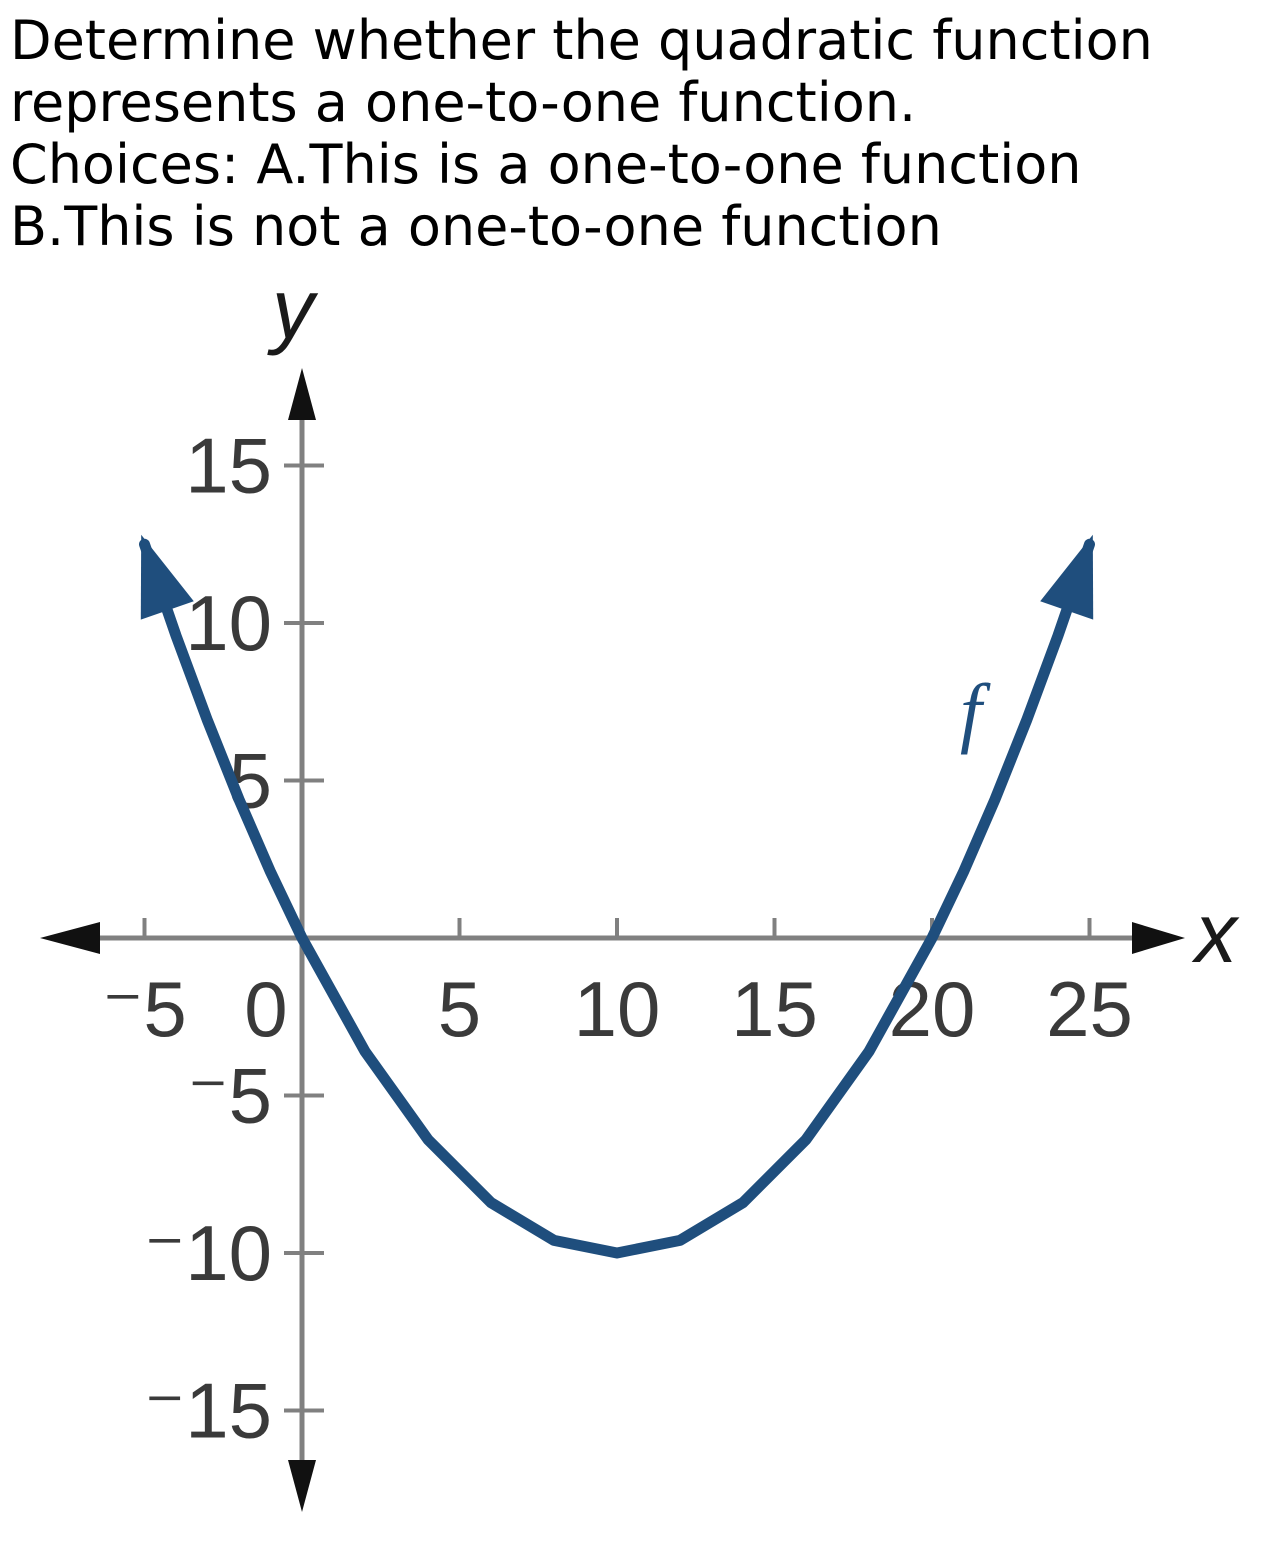  Describe the element at coordinates (208, 1253) in the screenshot. I see `y-tick-label--10: ⁻10` at that location.